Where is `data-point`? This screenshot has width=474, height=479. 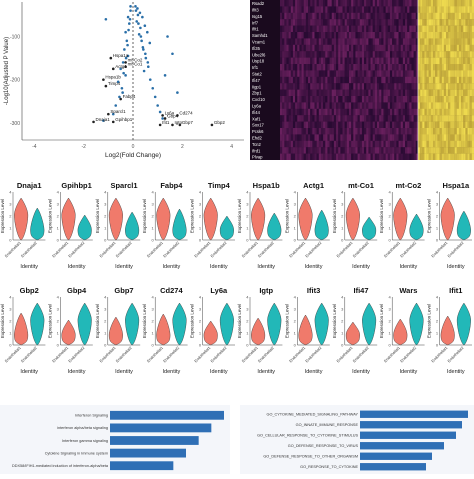
data-point is located at coordinates (145, 54).